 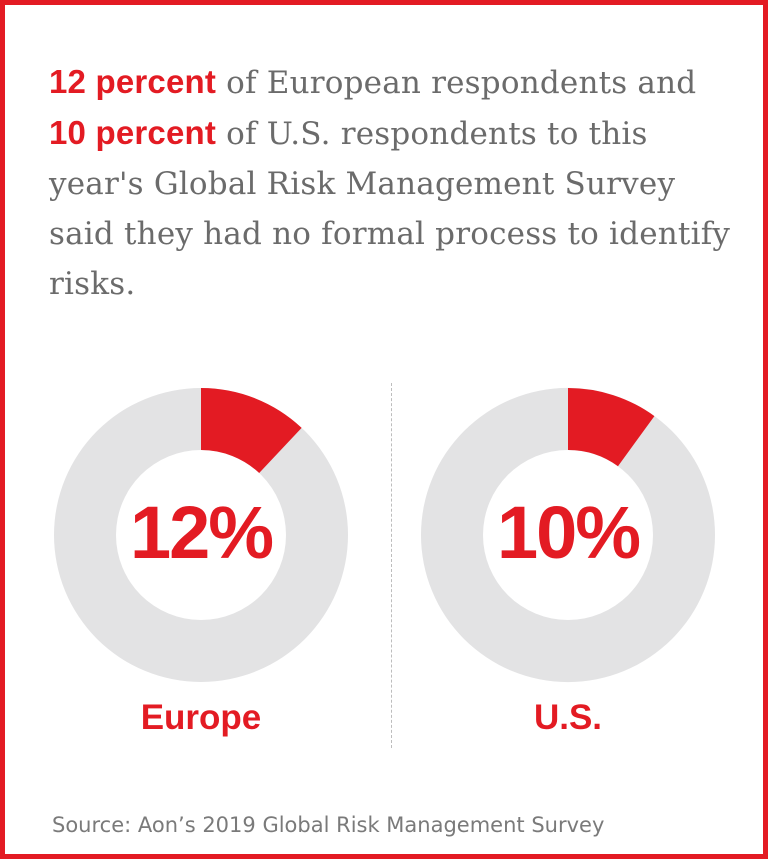 What do you see at coordinates (611, 427) in the screenshot?
I see `donut-us-slice` at bounding box center [611, 427].